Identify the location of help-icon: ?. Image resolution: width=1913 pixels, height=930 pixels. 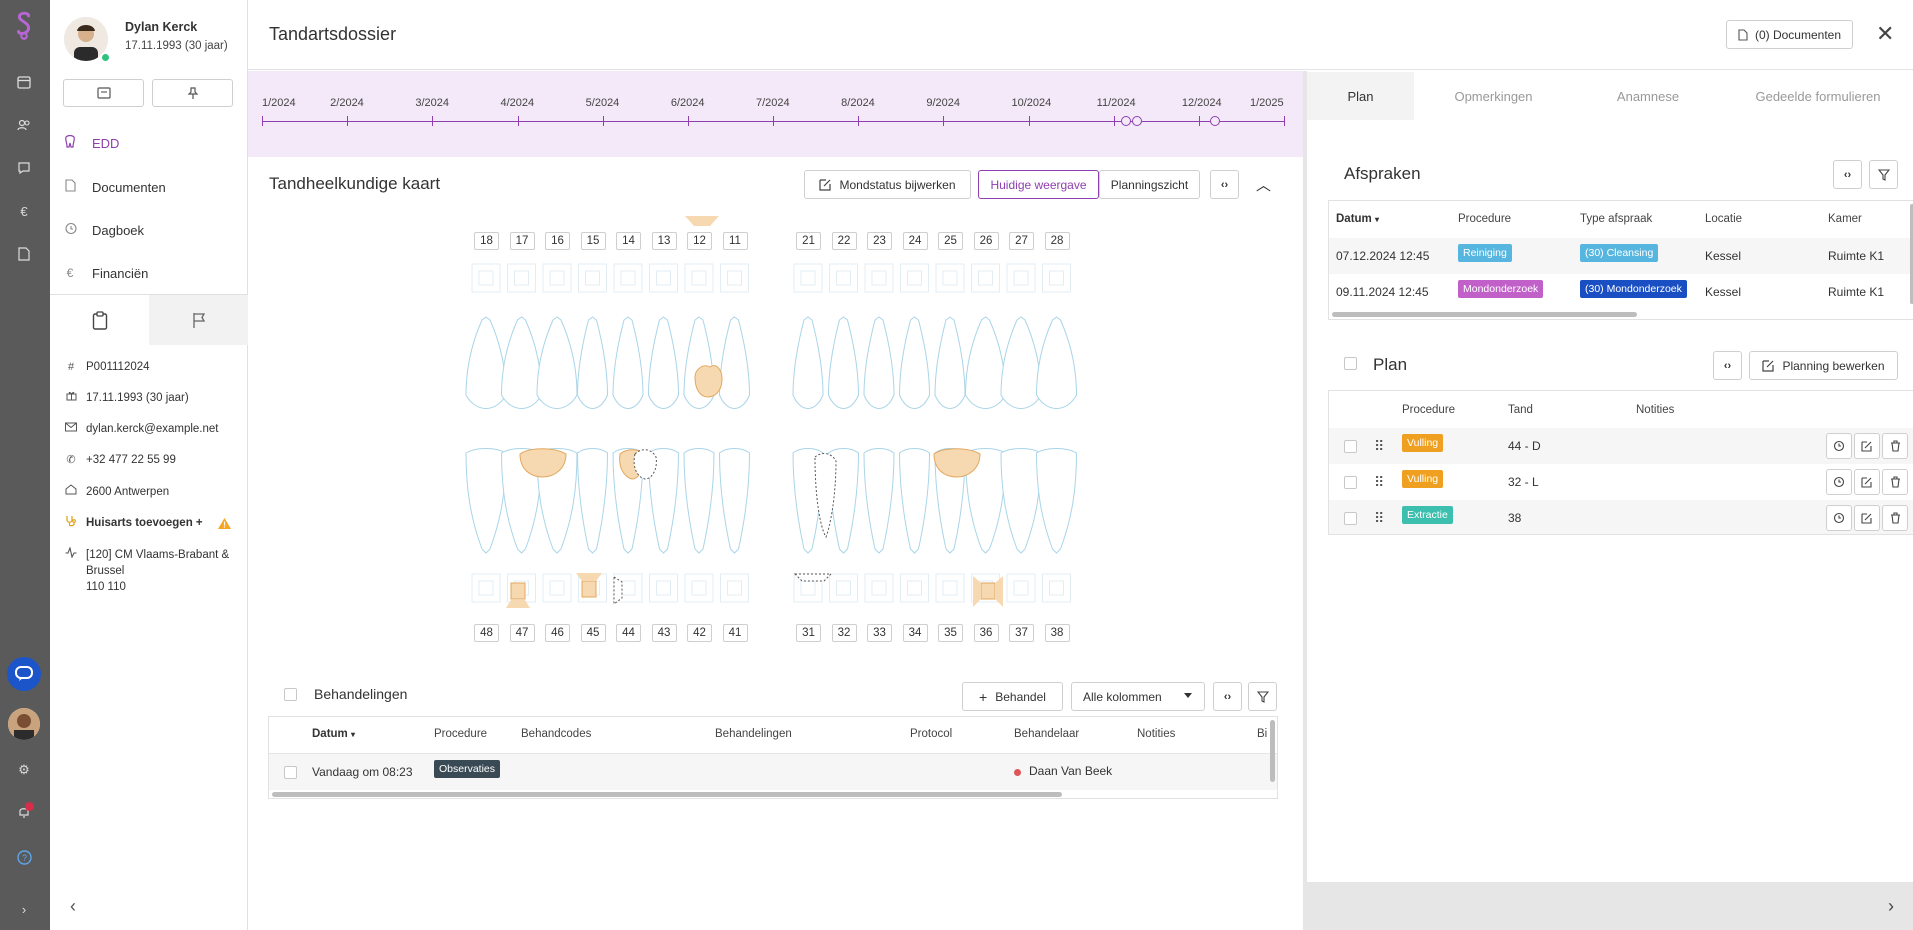
(24, 857).